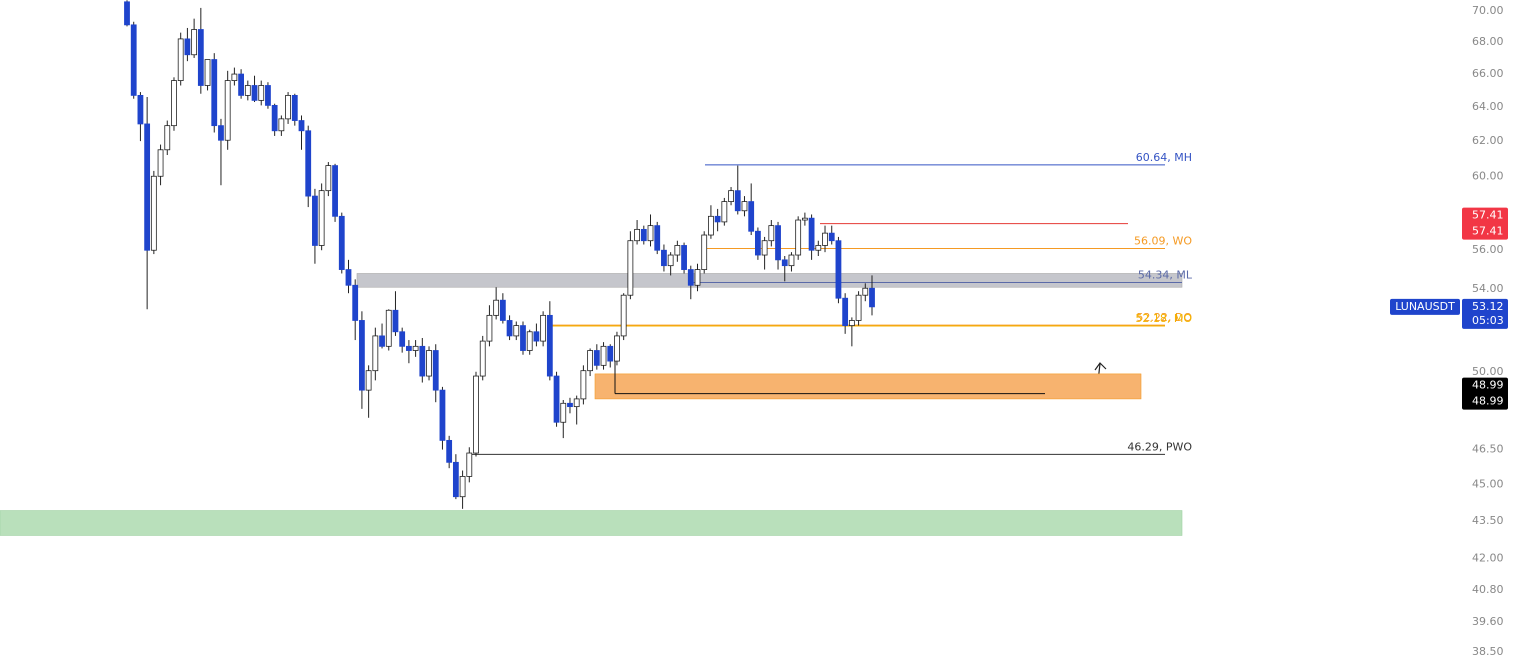  Describe the element at coordinates (1488, 140) in the screenshot. I see `y-tick-label: 62.00` at that location.